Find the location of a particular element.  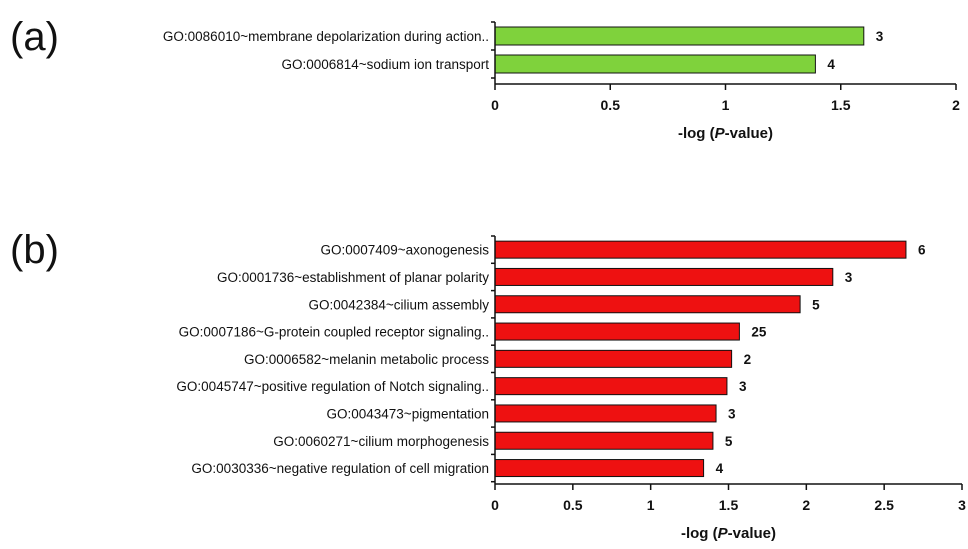

panel-b-x-tick-label: 3 is located at coordinates (962, 505).